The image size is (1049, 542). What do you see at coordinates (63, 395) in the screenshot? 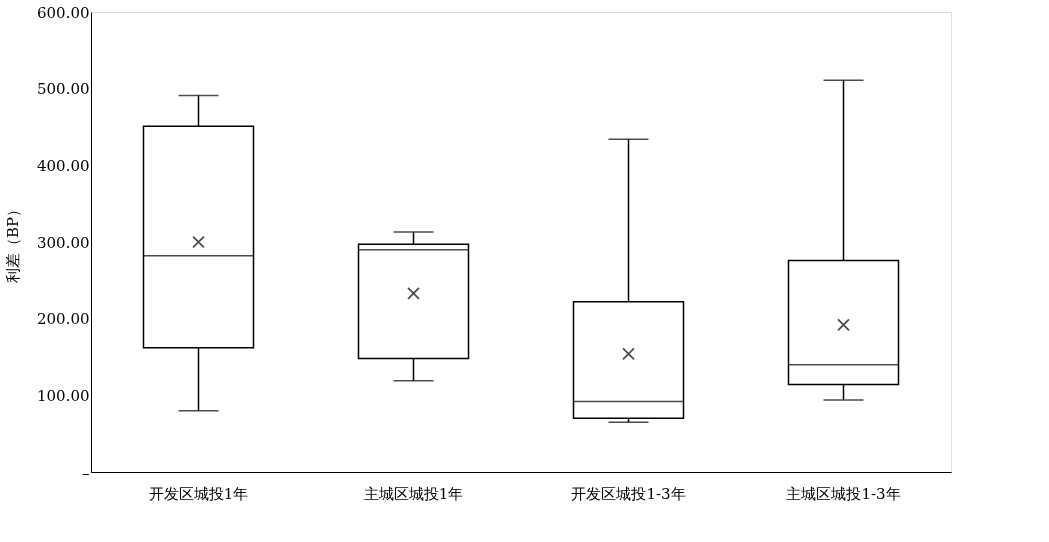
I see `y-tick-label: 100.00` at bounding box center [63, 395].